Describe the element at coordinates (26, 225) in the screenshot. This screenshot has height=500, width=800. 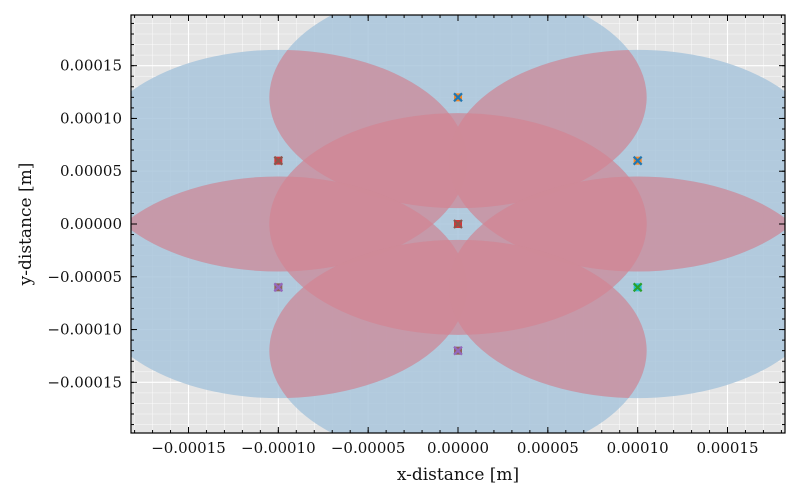
I see `y-axis-title: y-distance [m]` at that location.